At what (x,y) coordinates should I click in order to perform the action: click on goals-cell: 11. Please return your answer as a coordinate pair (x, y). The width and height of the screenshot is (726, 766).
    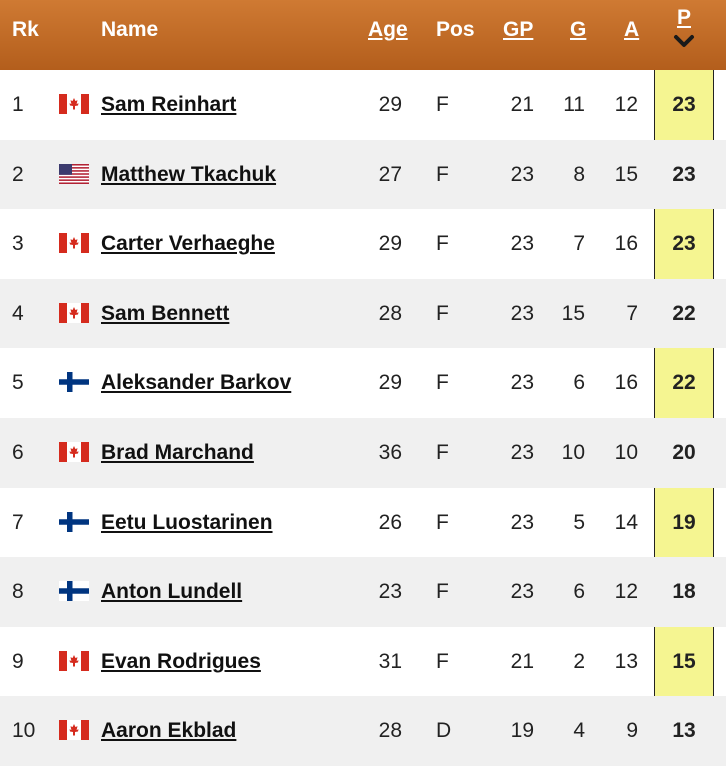
    Looking at the image, I should click on (574, 104).